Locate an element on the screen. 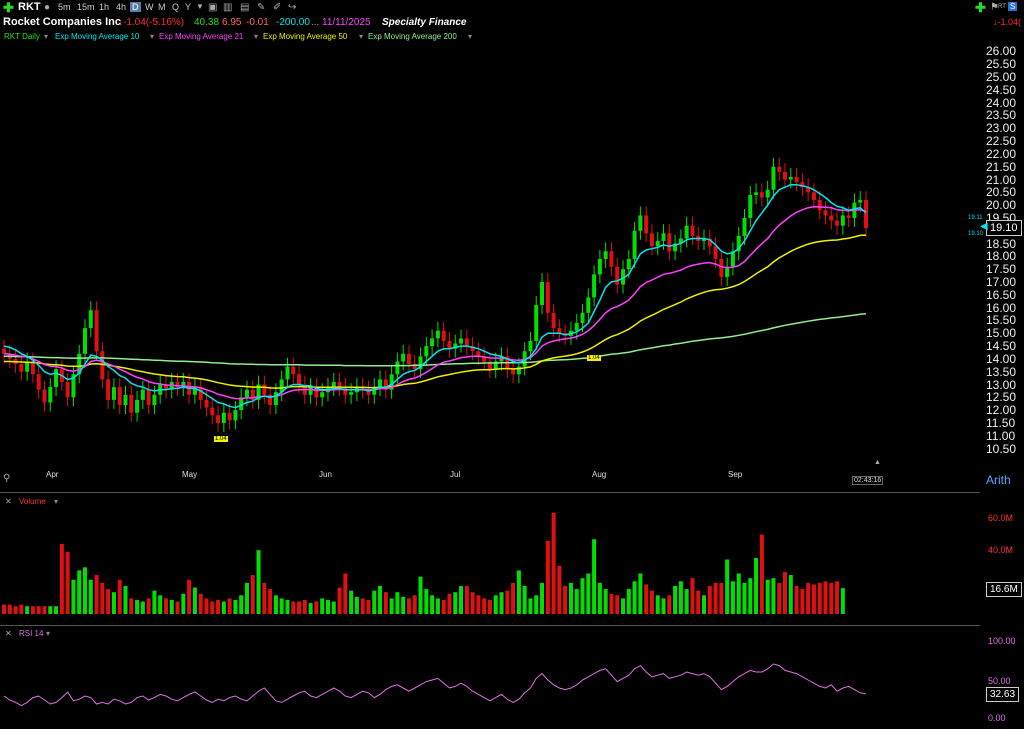 The height and width of the screenshot is (729, 1024). price-tick: 18.00 is located at coordinates (1001, 256).